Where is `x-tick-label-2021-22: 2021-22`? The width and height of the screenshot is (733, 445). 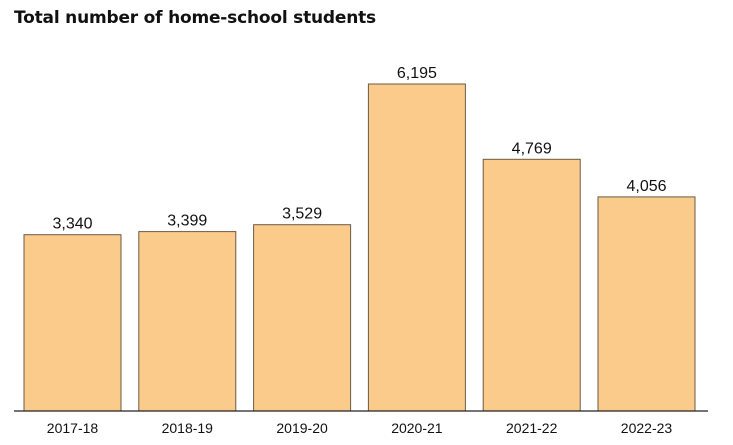 x-tick-label-2021-22: 2021-22 is located at coordinates (532, 428).